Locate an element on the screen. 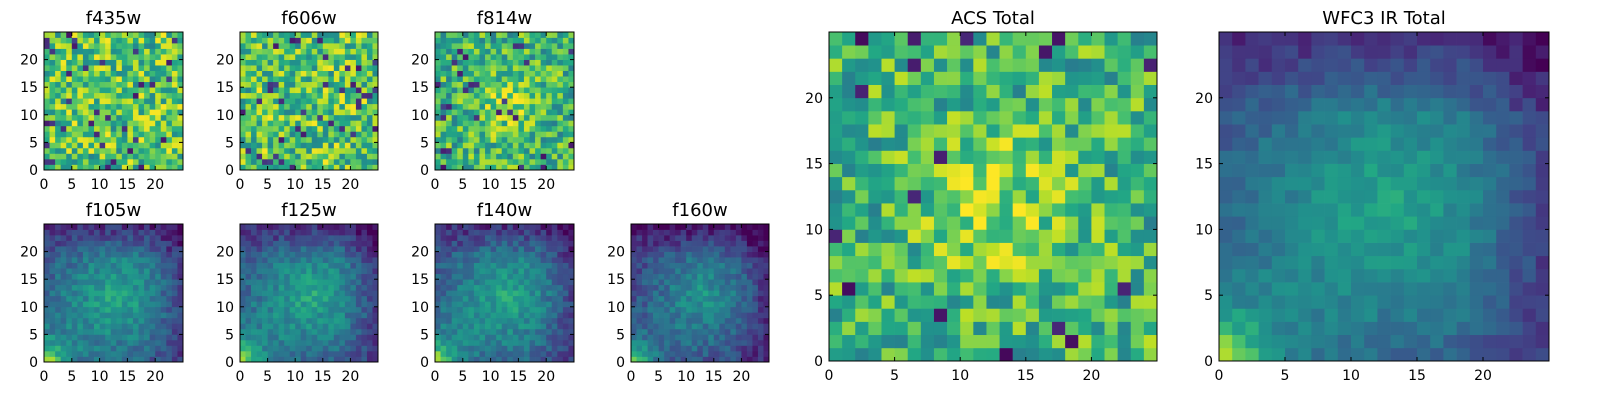  x-tick-label: 10 is located at coordinates (100, 377).